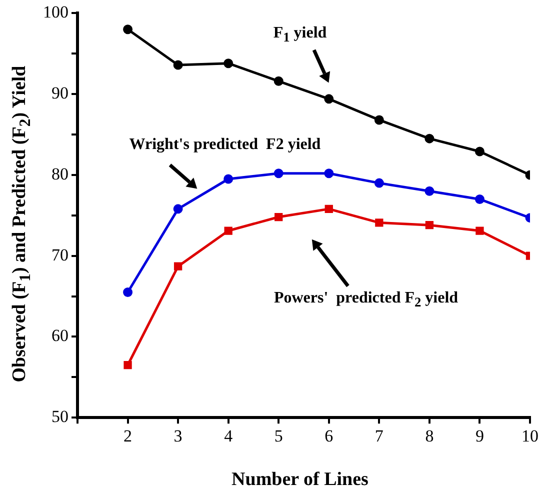 The image size is (542, 492). Describe the element at coordinates (229, 436) in the screenshot. I see `x-tick-label: 4` at that location.